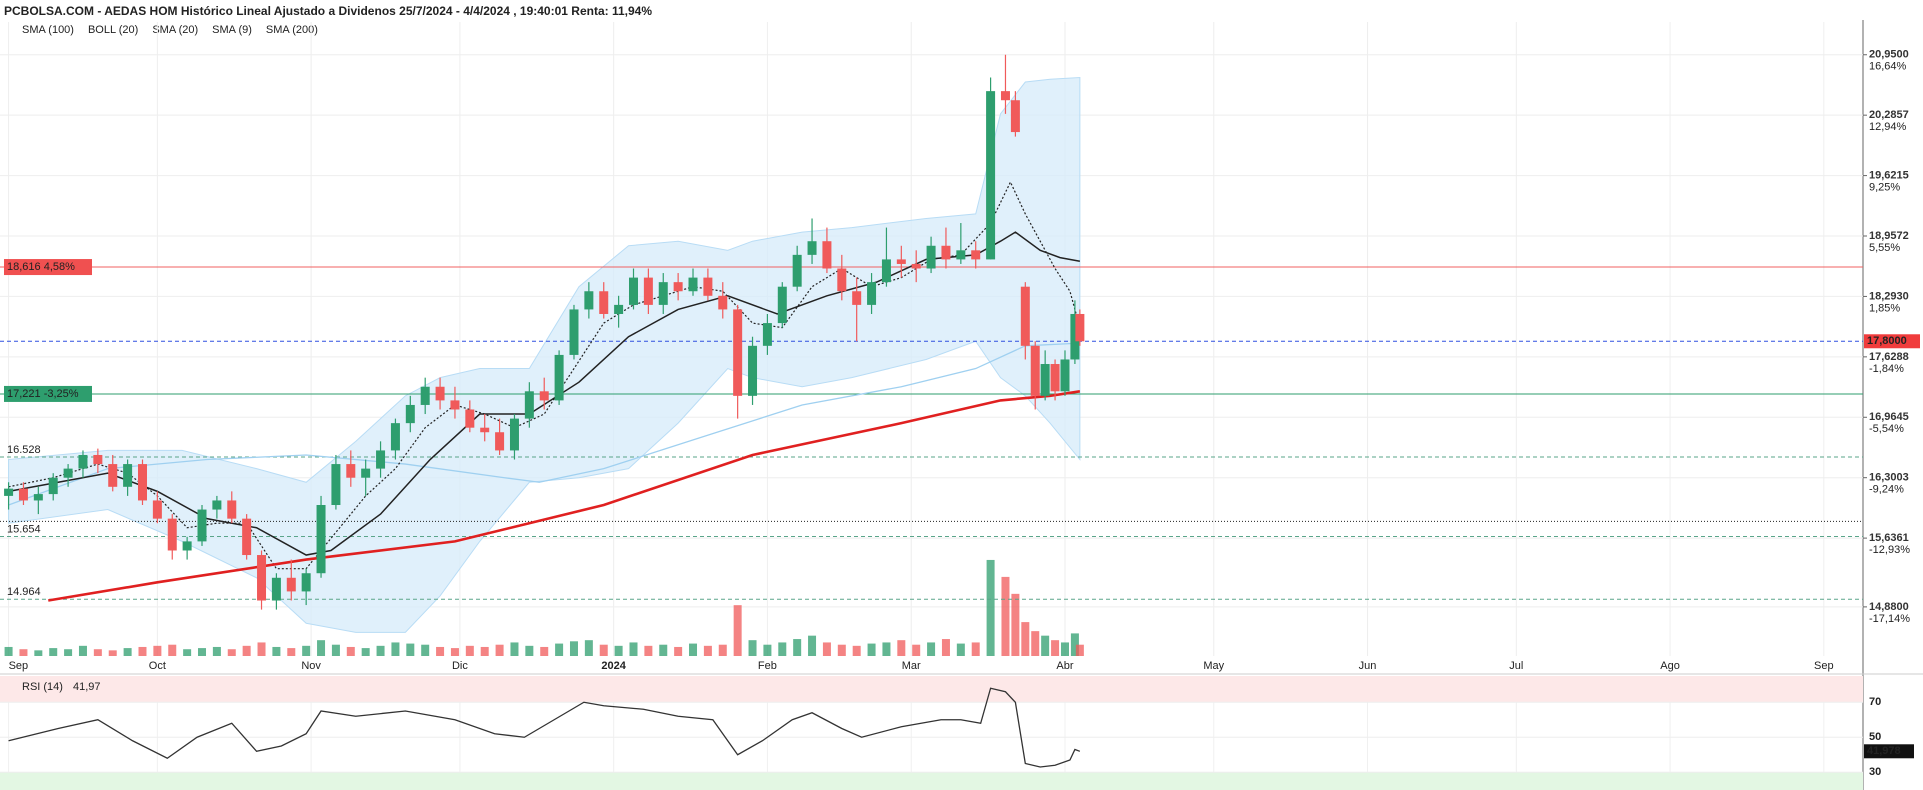 This screenshot has height=790, width=1923. Describe the element at coordinates (1892, 341) in the screenshot. I see `level-label-box` at that location.